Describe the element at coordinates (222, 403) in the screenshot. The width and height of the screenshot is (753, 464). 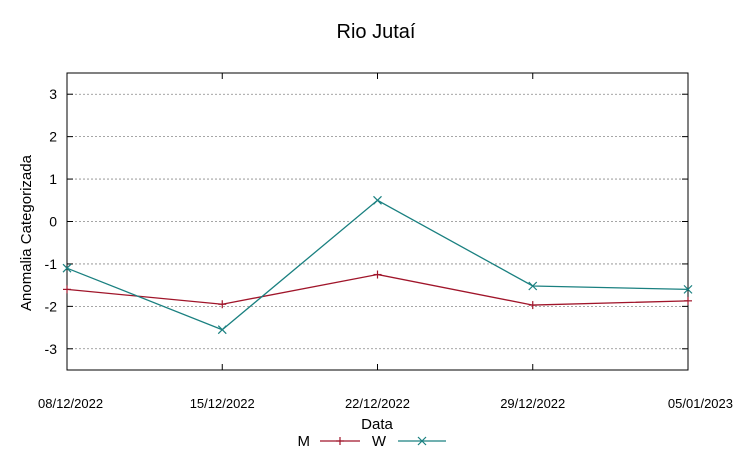
I see `x-tick-label: 15/12/2022` at that location.